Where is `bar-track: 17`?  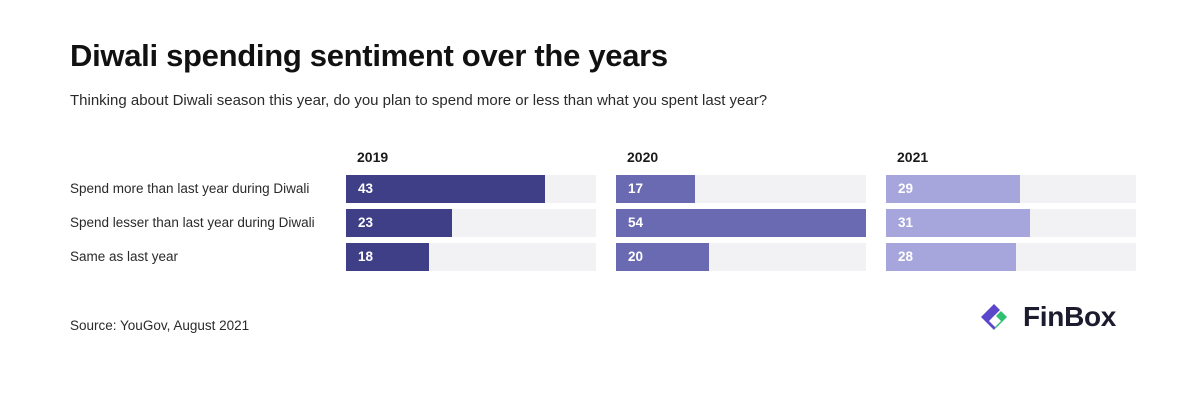
bar-track: 17 is located at coordinates (741, 189).